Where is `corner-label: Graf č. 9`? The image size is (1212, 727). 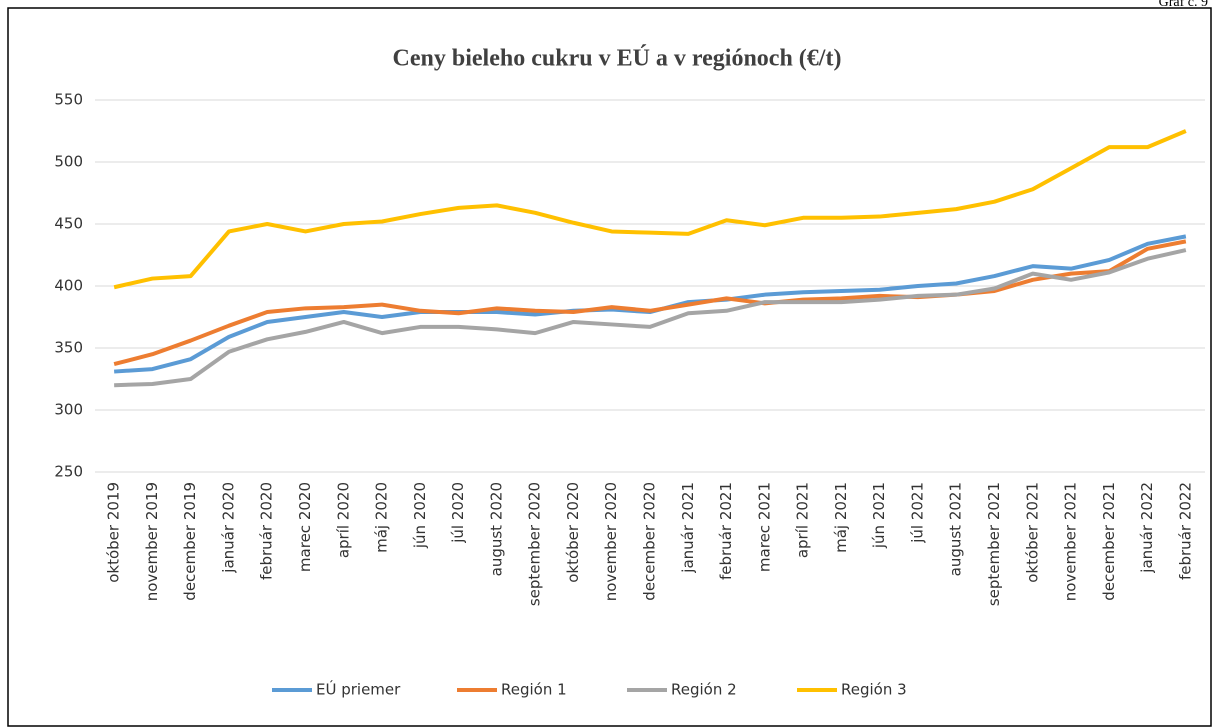
corner-label: Graf č. 9 is located at coordinates (1183, 5).